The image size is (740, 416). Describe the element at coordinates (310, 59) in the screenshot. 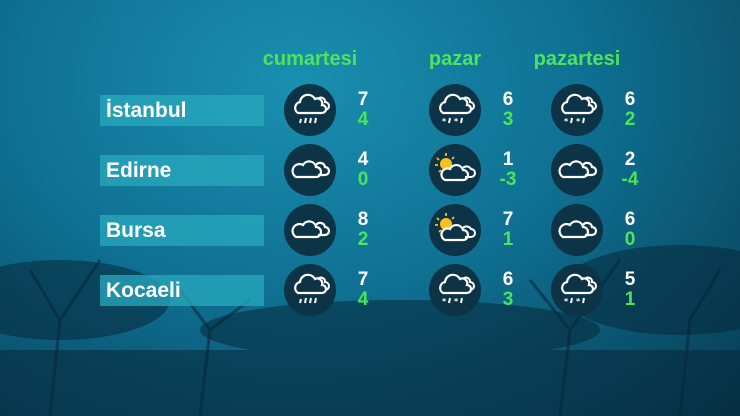

I see `day-header-cumartesi: cumartesi` at that location.